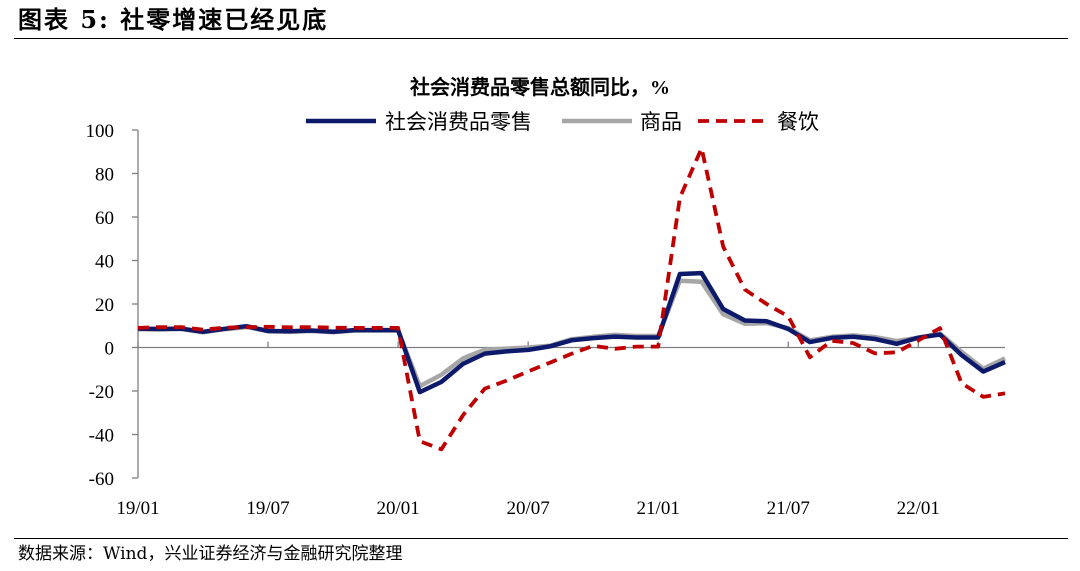 This screenshot has height=571, width=1080. What do you see at coordinates (622, 122) in the screenshot?
I see `legend-item-goods: 商品` at bounding box center [622, 122].